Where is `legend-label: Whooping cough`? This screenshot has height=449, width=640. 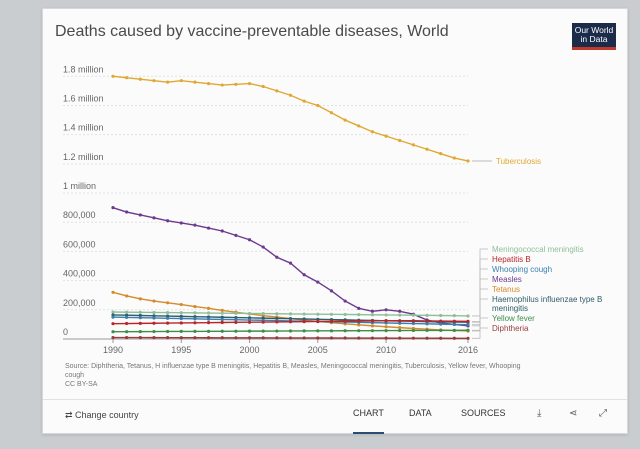
legend-label: Whooping cough is located at coordinates (522, 269).